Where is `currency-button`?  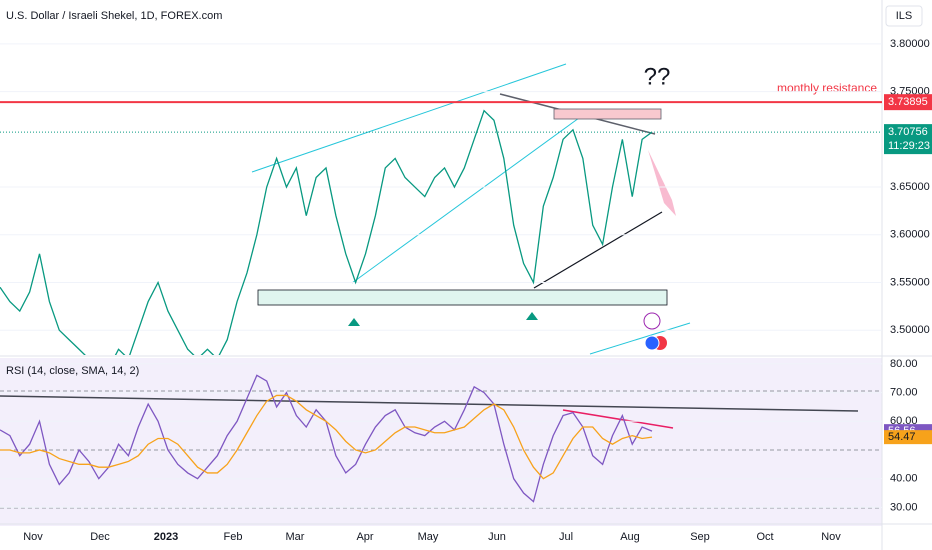
currency-button is located at coordinates (904, 16).